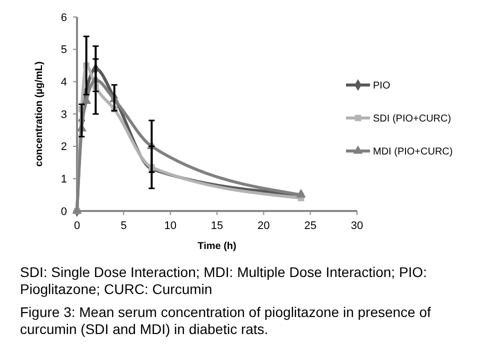 This screenshot has width=489, height=347. Describe the element at coordinates (63, 50) in the screenshot. I see `y-tick-label: 5` at that location.